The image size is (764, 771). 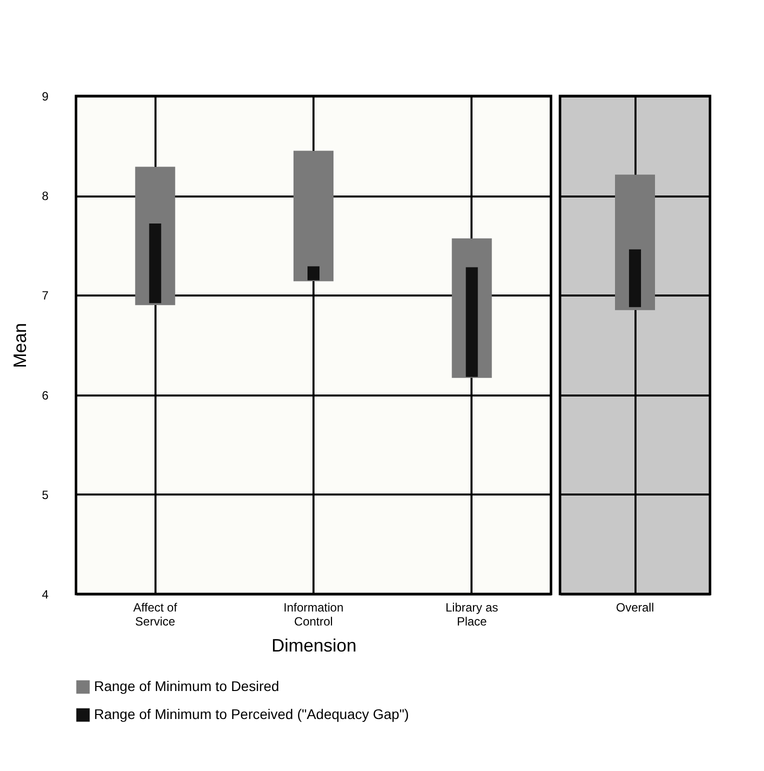 What do you see at coordinates (251, 714) in the screenshot?
I see `legend-label: Range of Minimum to Perceived ("Adequacy Gap")` at bounding box center [251, 714].